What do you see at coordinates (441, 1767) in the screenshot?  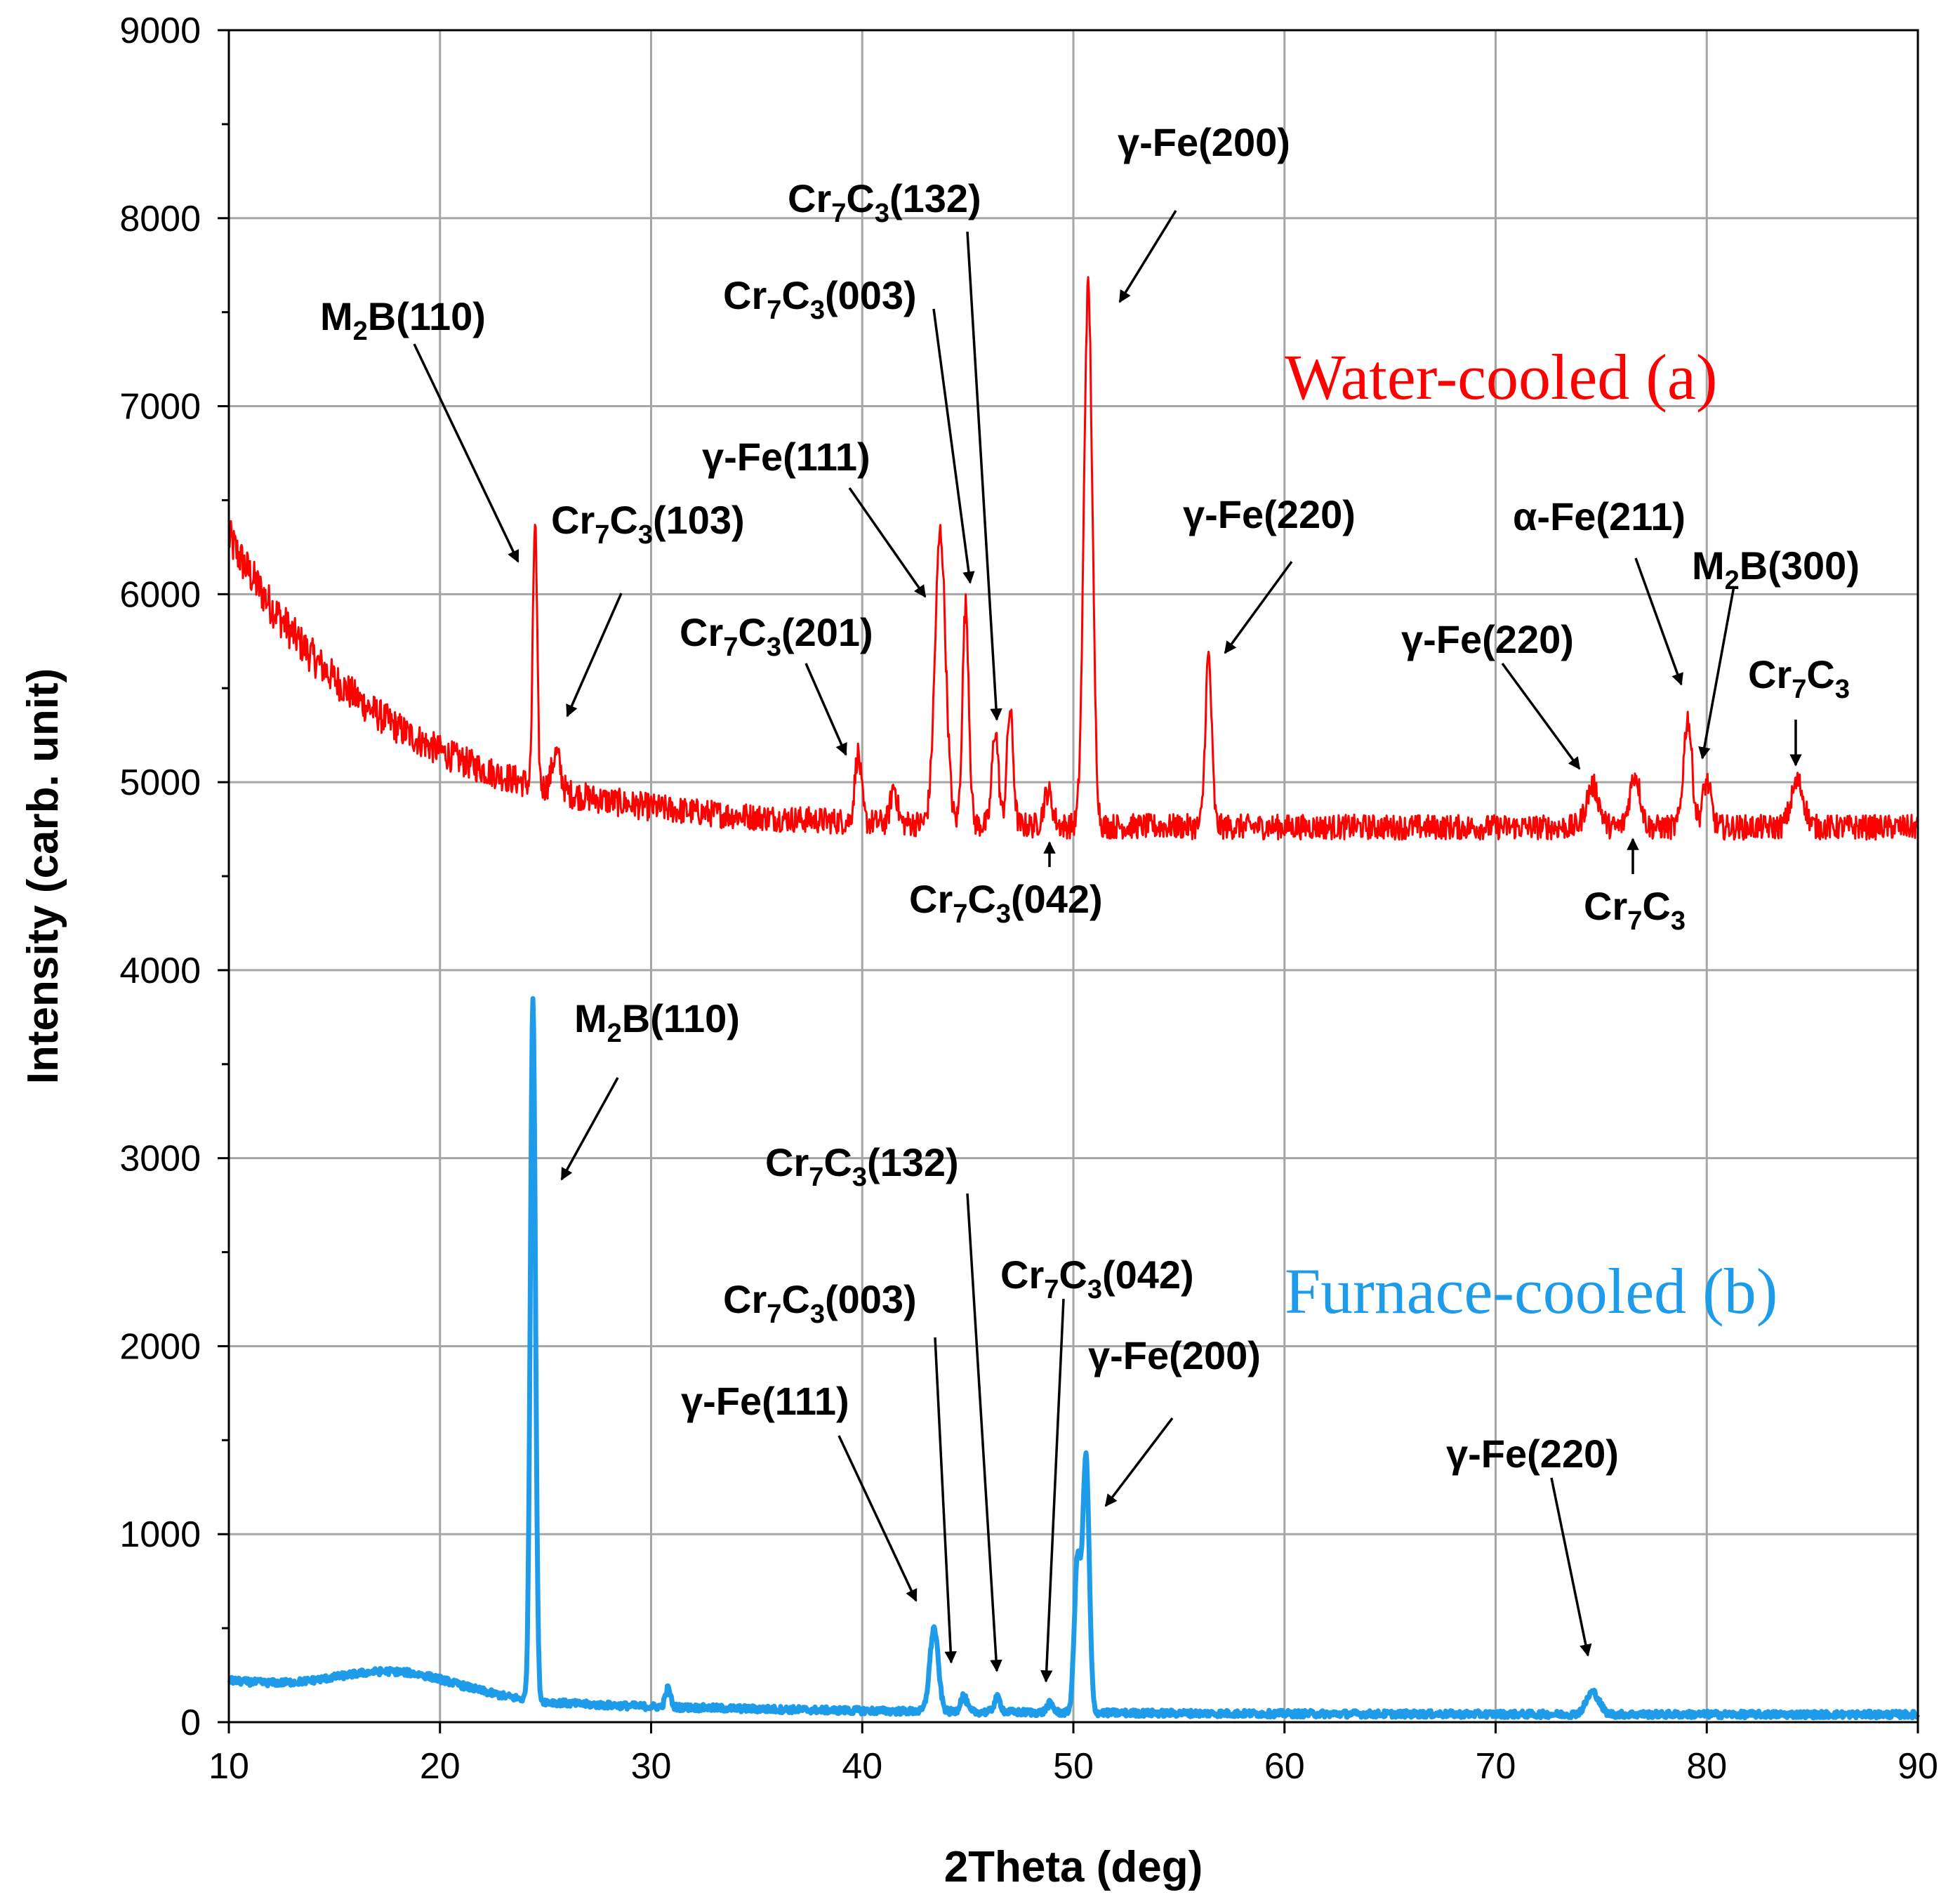 I see `x-tick-label: 20` at bounding box center [441, 1767].